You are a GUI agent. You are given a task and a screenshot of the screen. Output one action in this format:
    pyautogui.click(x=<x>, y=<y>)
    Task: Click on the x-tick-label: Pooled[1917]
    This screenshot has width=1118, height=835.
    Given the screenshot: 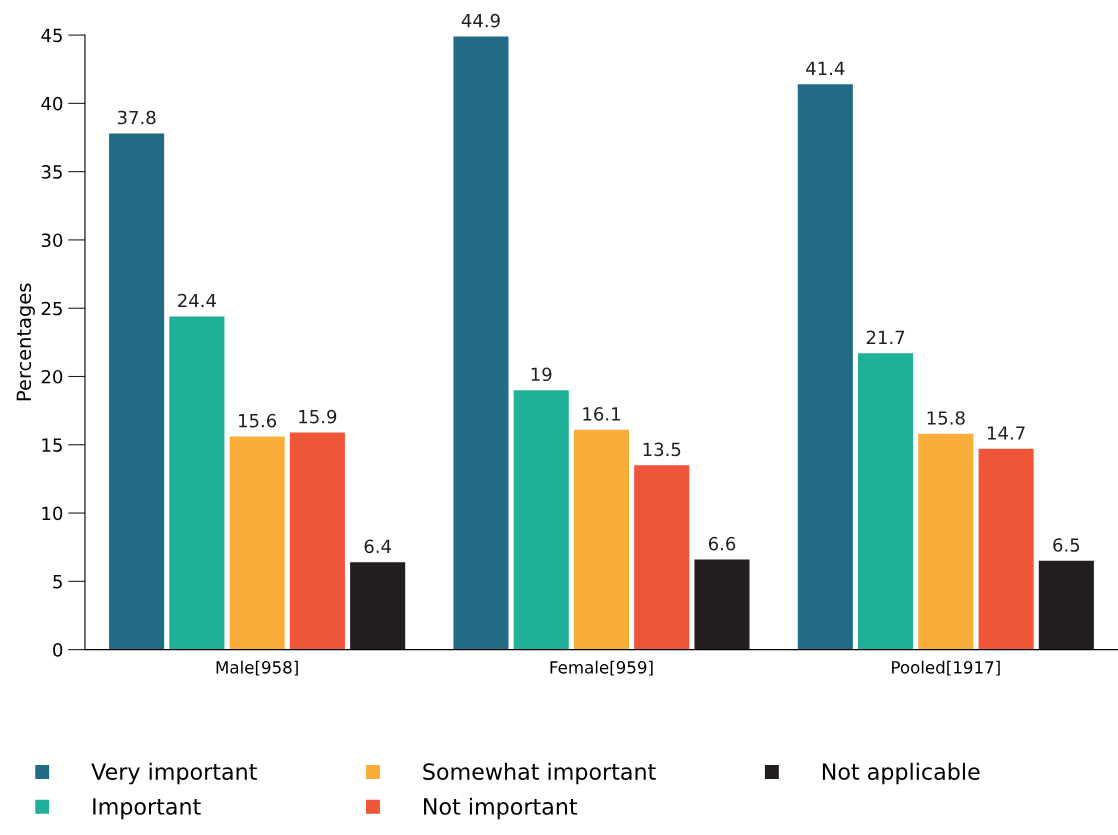 What is the action you would take?
    pyautogui.click(x=946, y=668)
    